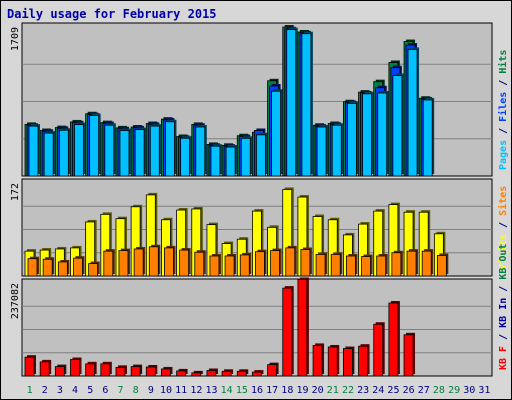 The height and width of the screenshot is (400, 512). Describe the element at coordinates (393, 390) in the screenshot. I see `x-tick-label: 25` at that location.